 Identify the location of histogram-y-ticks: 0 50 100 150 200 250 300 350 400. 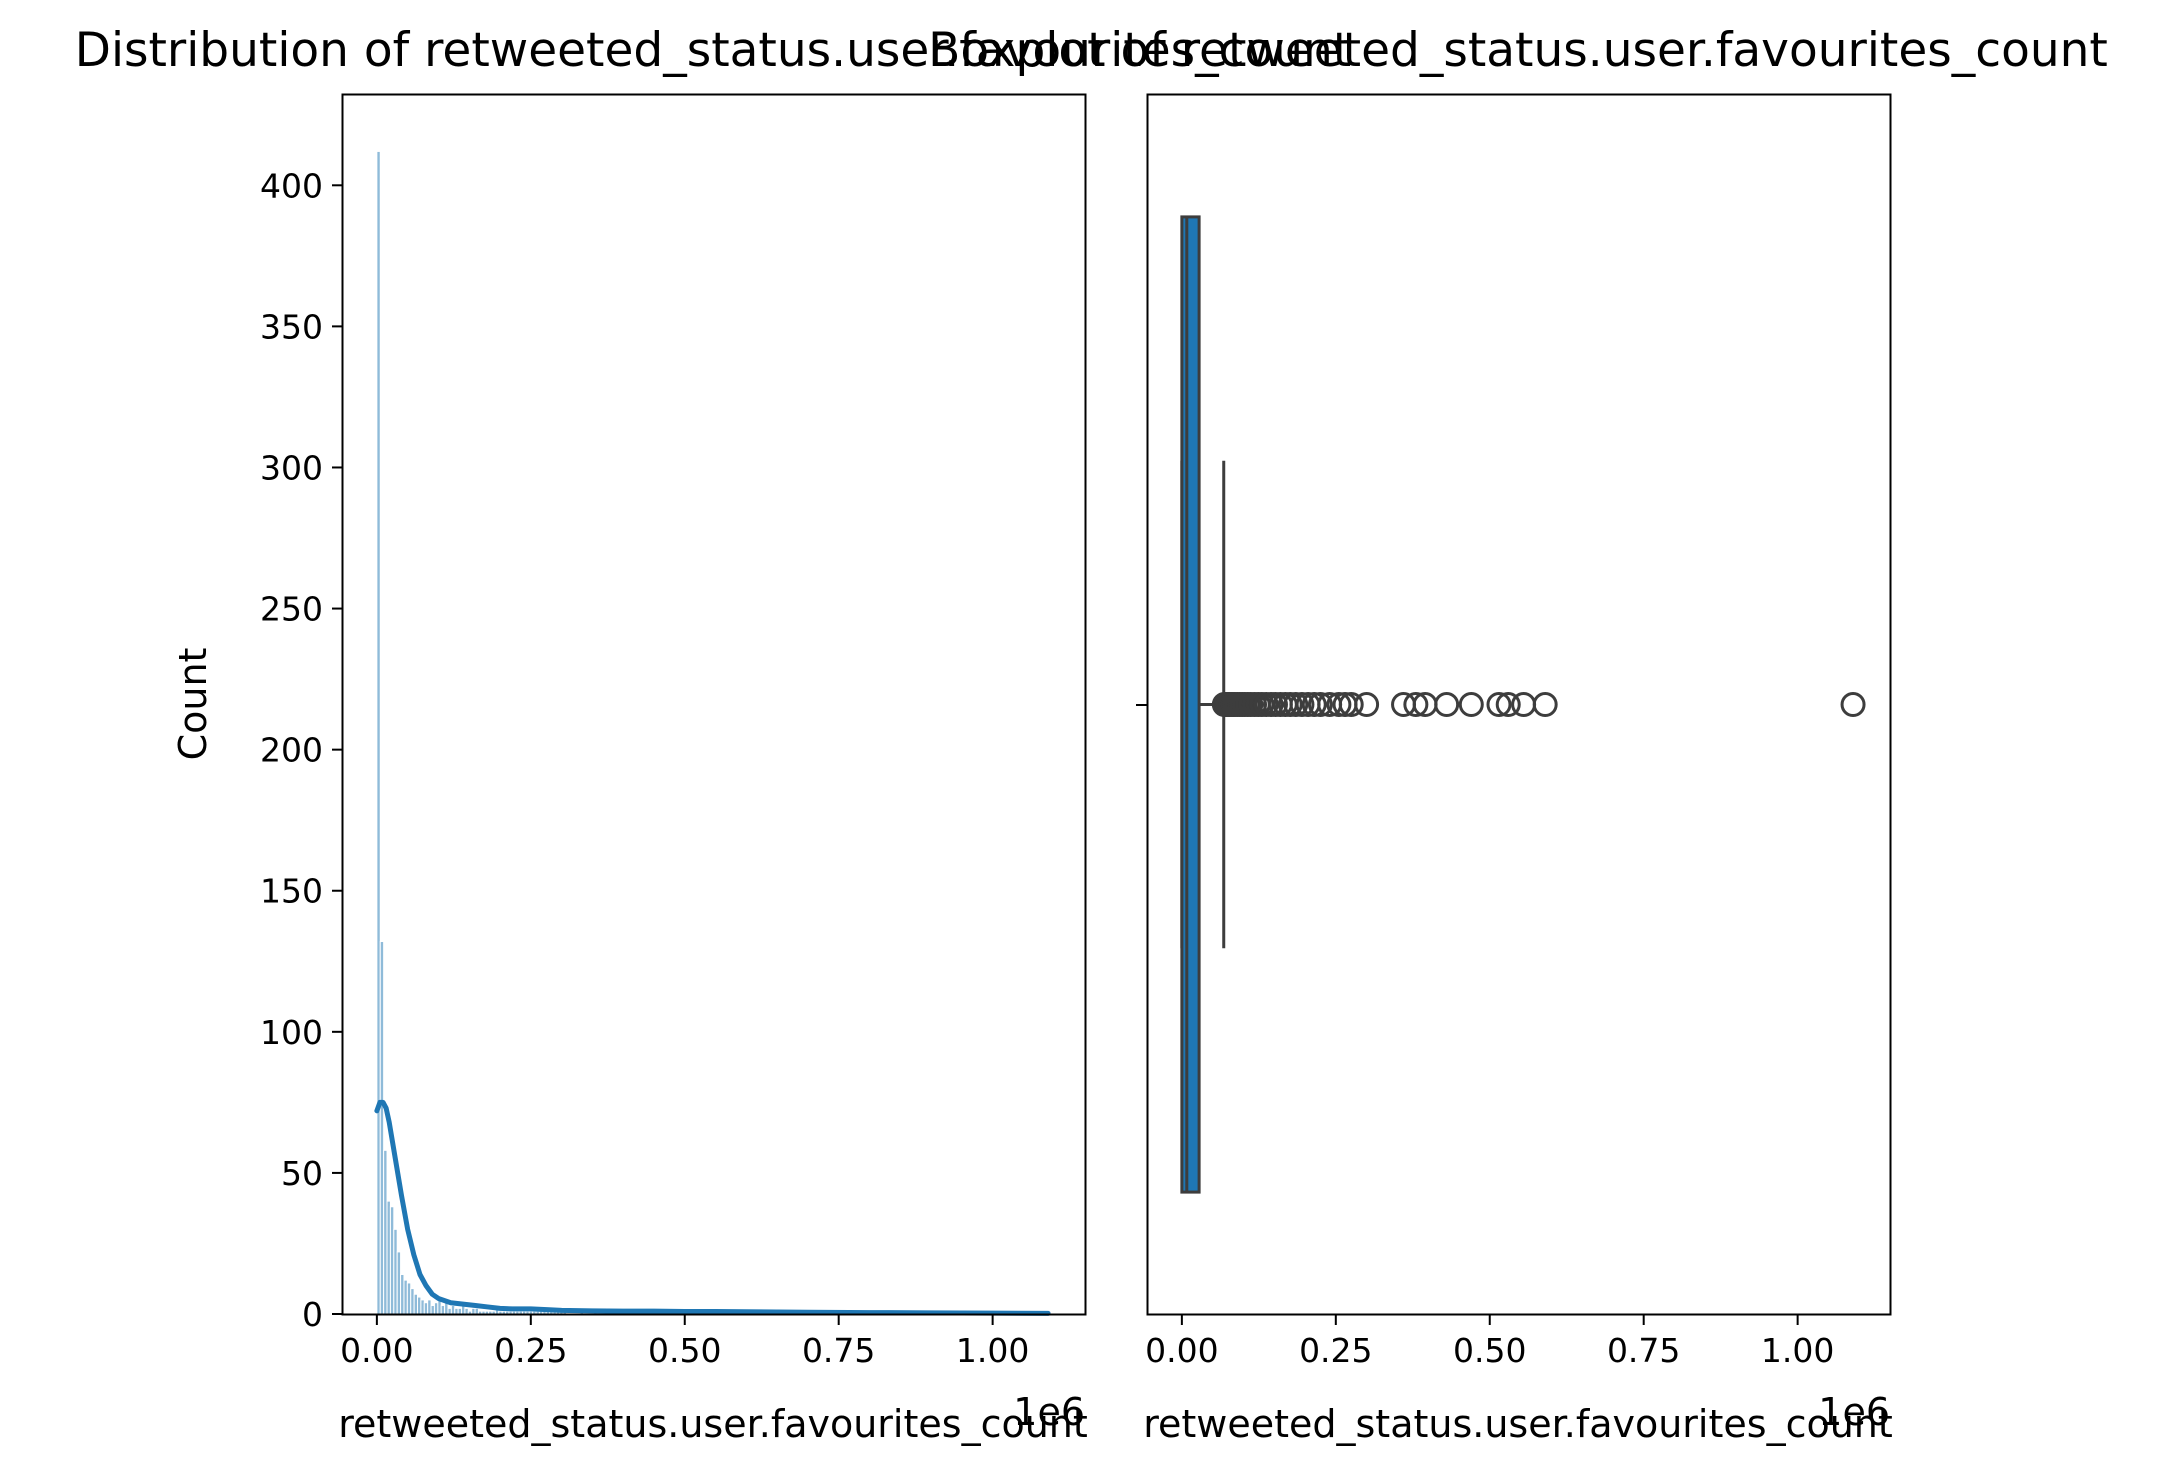
(301, 750).